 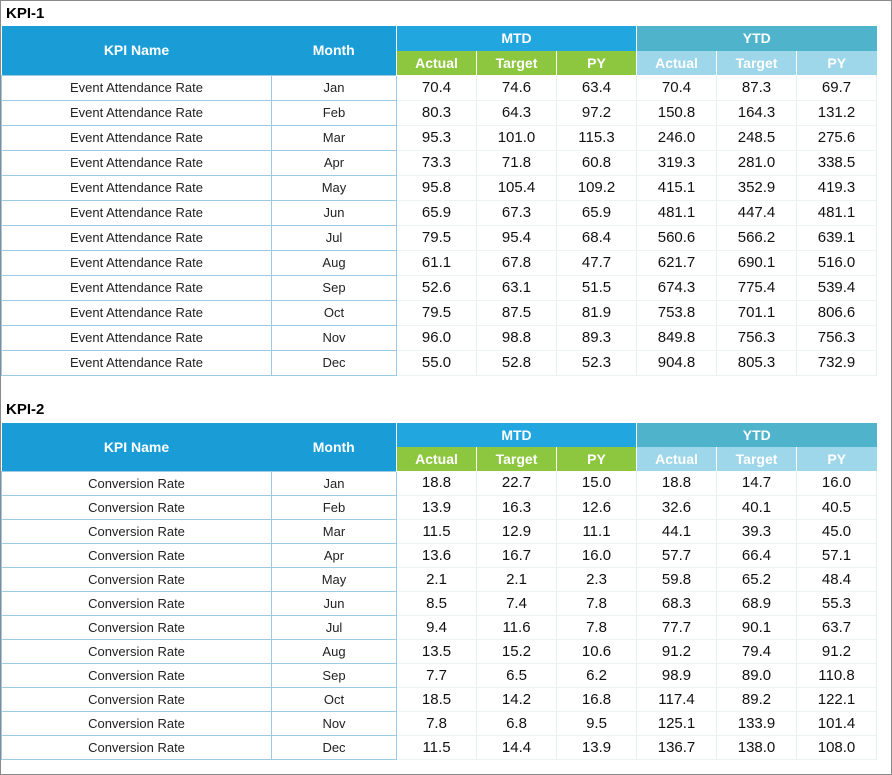 I want to click on table-cell: 44.1, so click(x=677, y=531).